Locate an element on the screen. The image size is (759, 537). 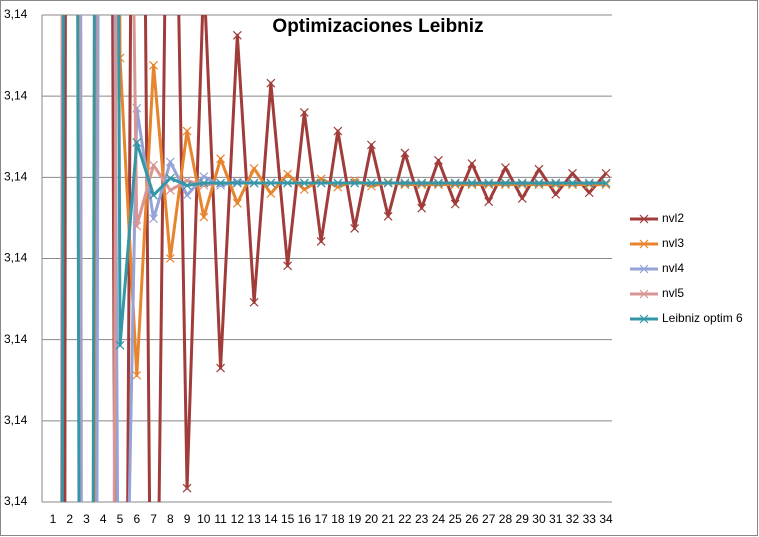
x-tick-label: 11 is located at coordinates (220, 519).